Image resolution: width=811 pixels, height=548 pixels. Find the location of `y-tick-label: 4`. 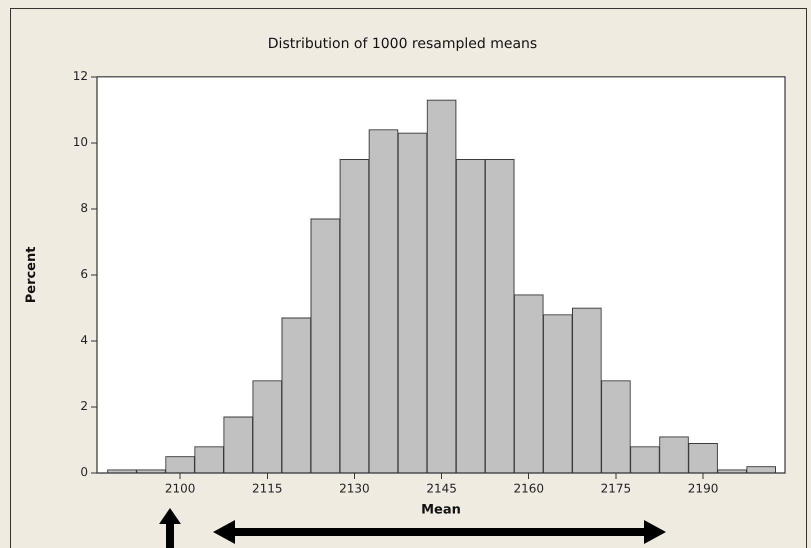

y-tick-label: 4 is located at coordinates (84, 340).